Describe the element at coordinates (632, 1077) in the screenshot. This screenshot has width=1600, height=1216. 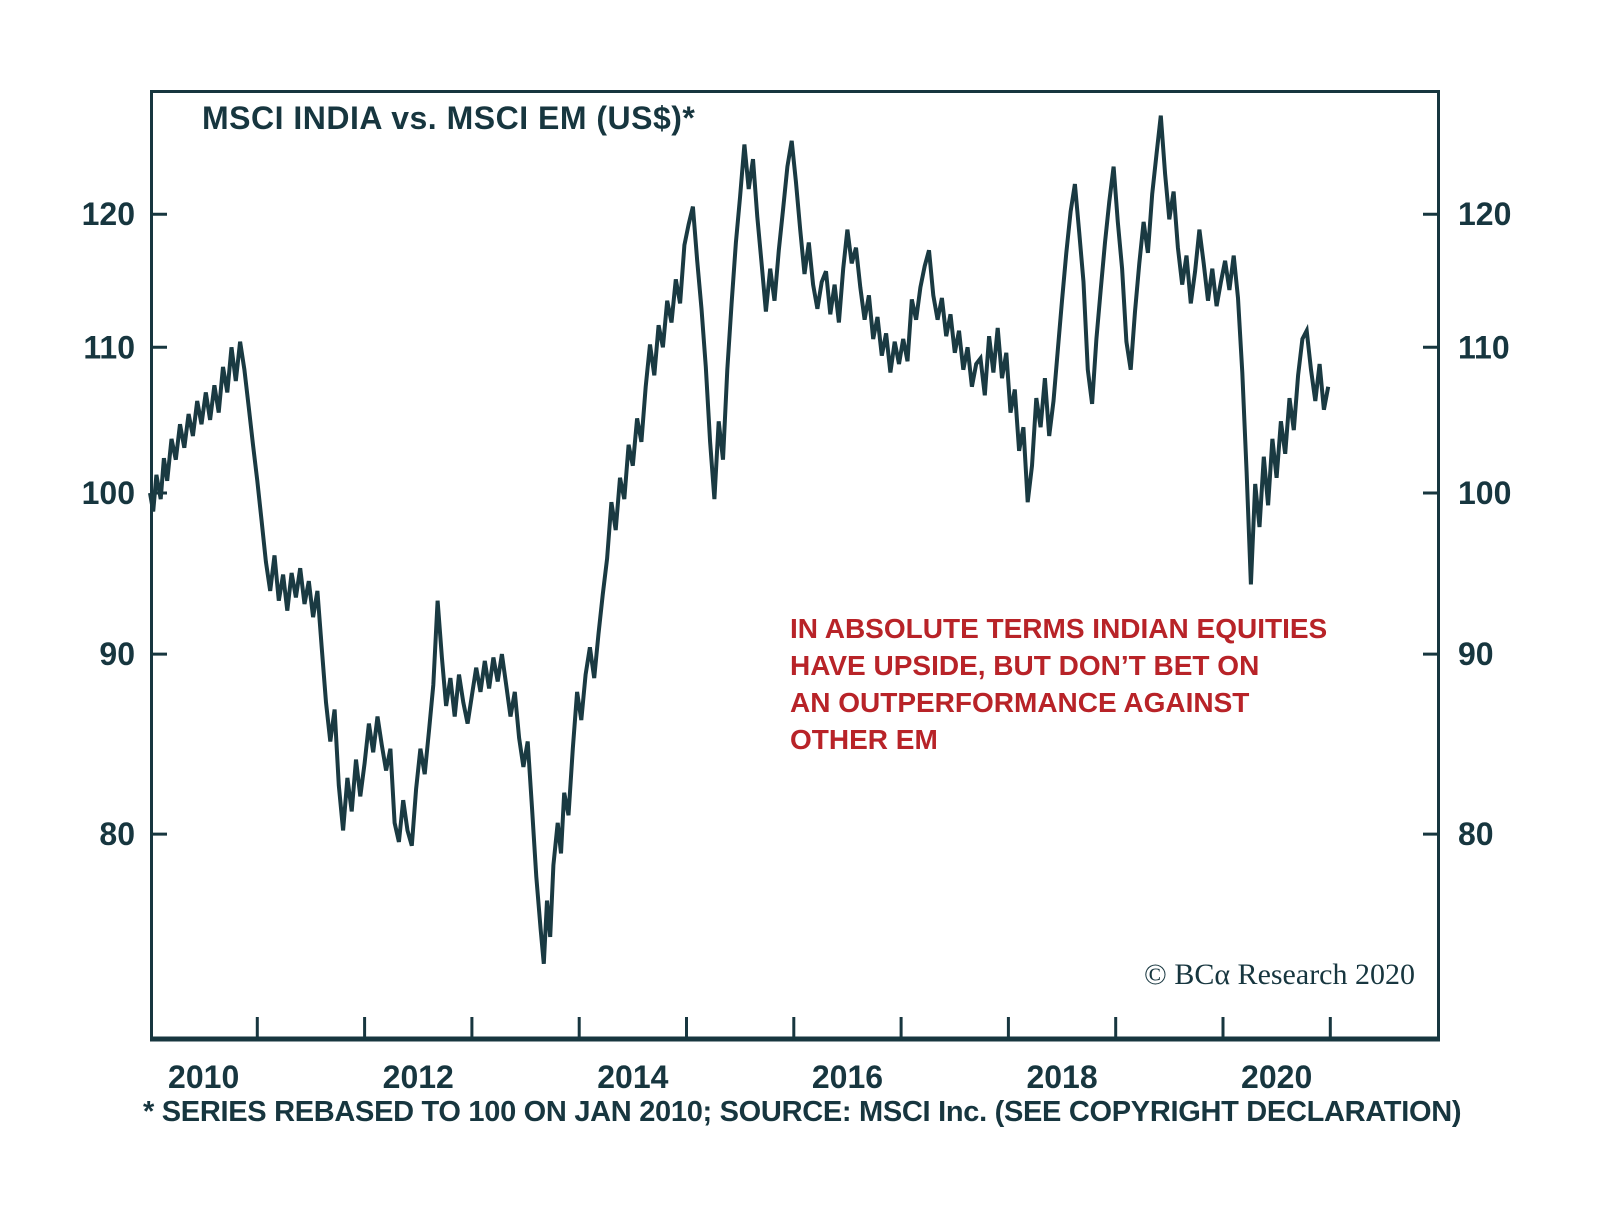
I see `x-tick-label: 2014` at that location.